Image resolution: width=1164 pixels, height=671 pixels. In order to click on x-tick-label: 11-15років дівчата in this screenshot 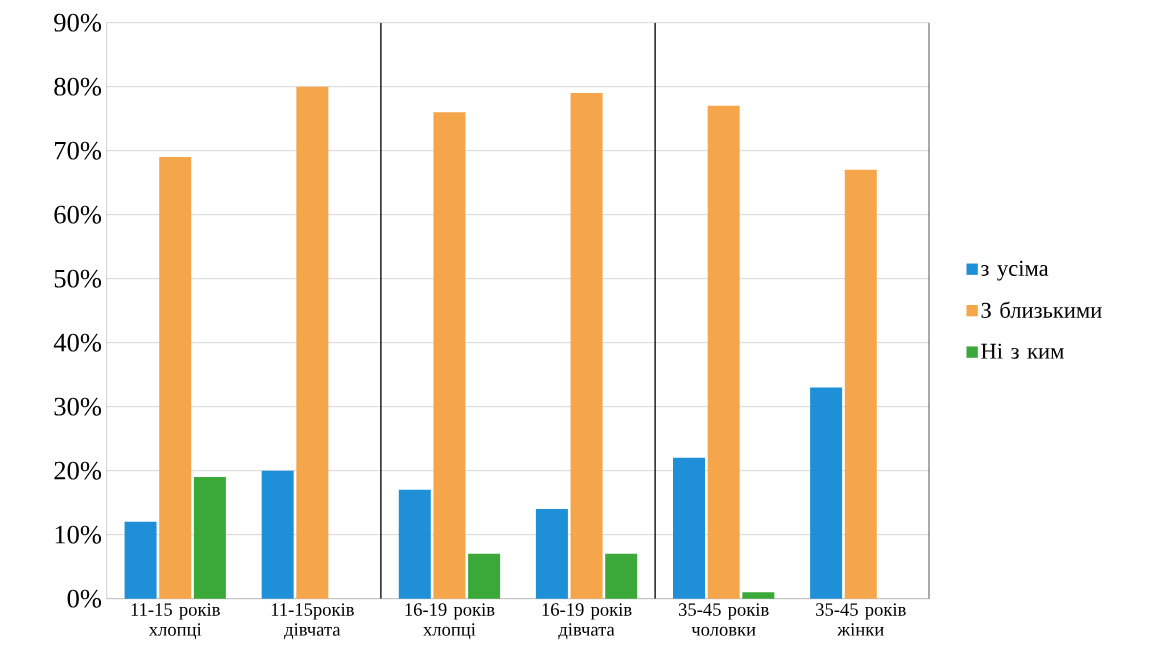, I will do `click(312, 621)`.